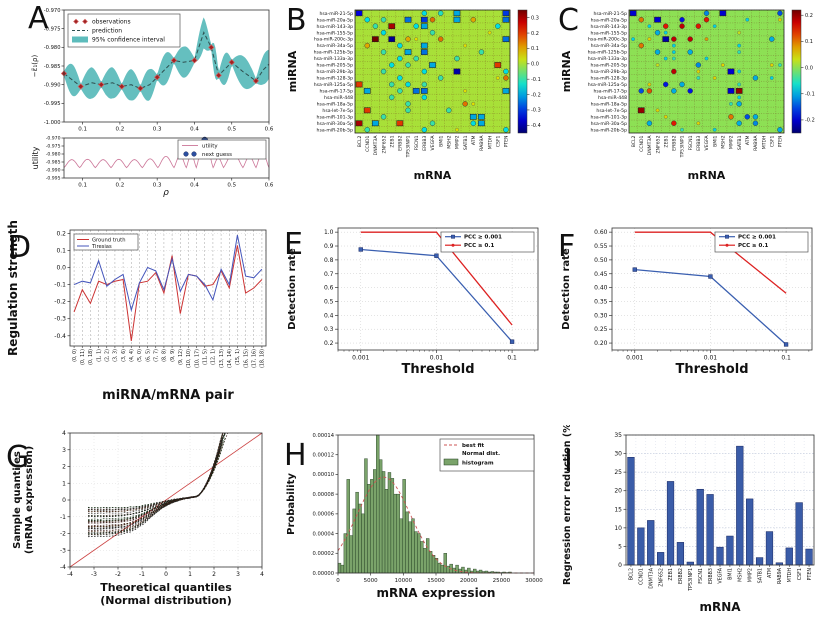  What do you see at coordinates (60, 302) in the screenshot?
I see `svg-text: -0.2` at bounding box center [60, 302].